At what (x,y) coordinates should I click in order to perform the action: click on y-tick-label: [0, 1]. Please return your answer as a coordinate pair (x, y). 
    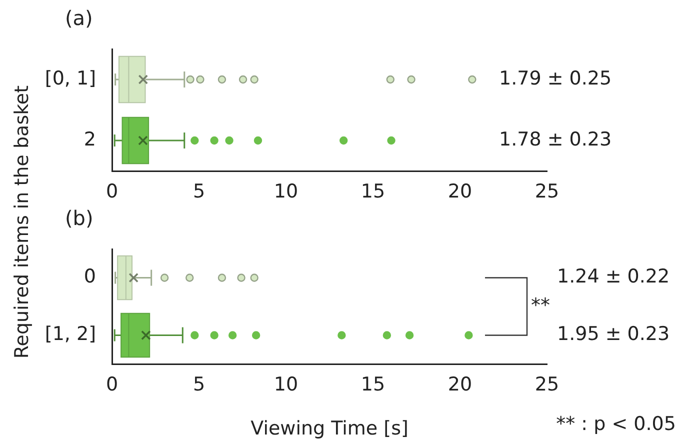
    Looking at the image, I should click on (70, 78).